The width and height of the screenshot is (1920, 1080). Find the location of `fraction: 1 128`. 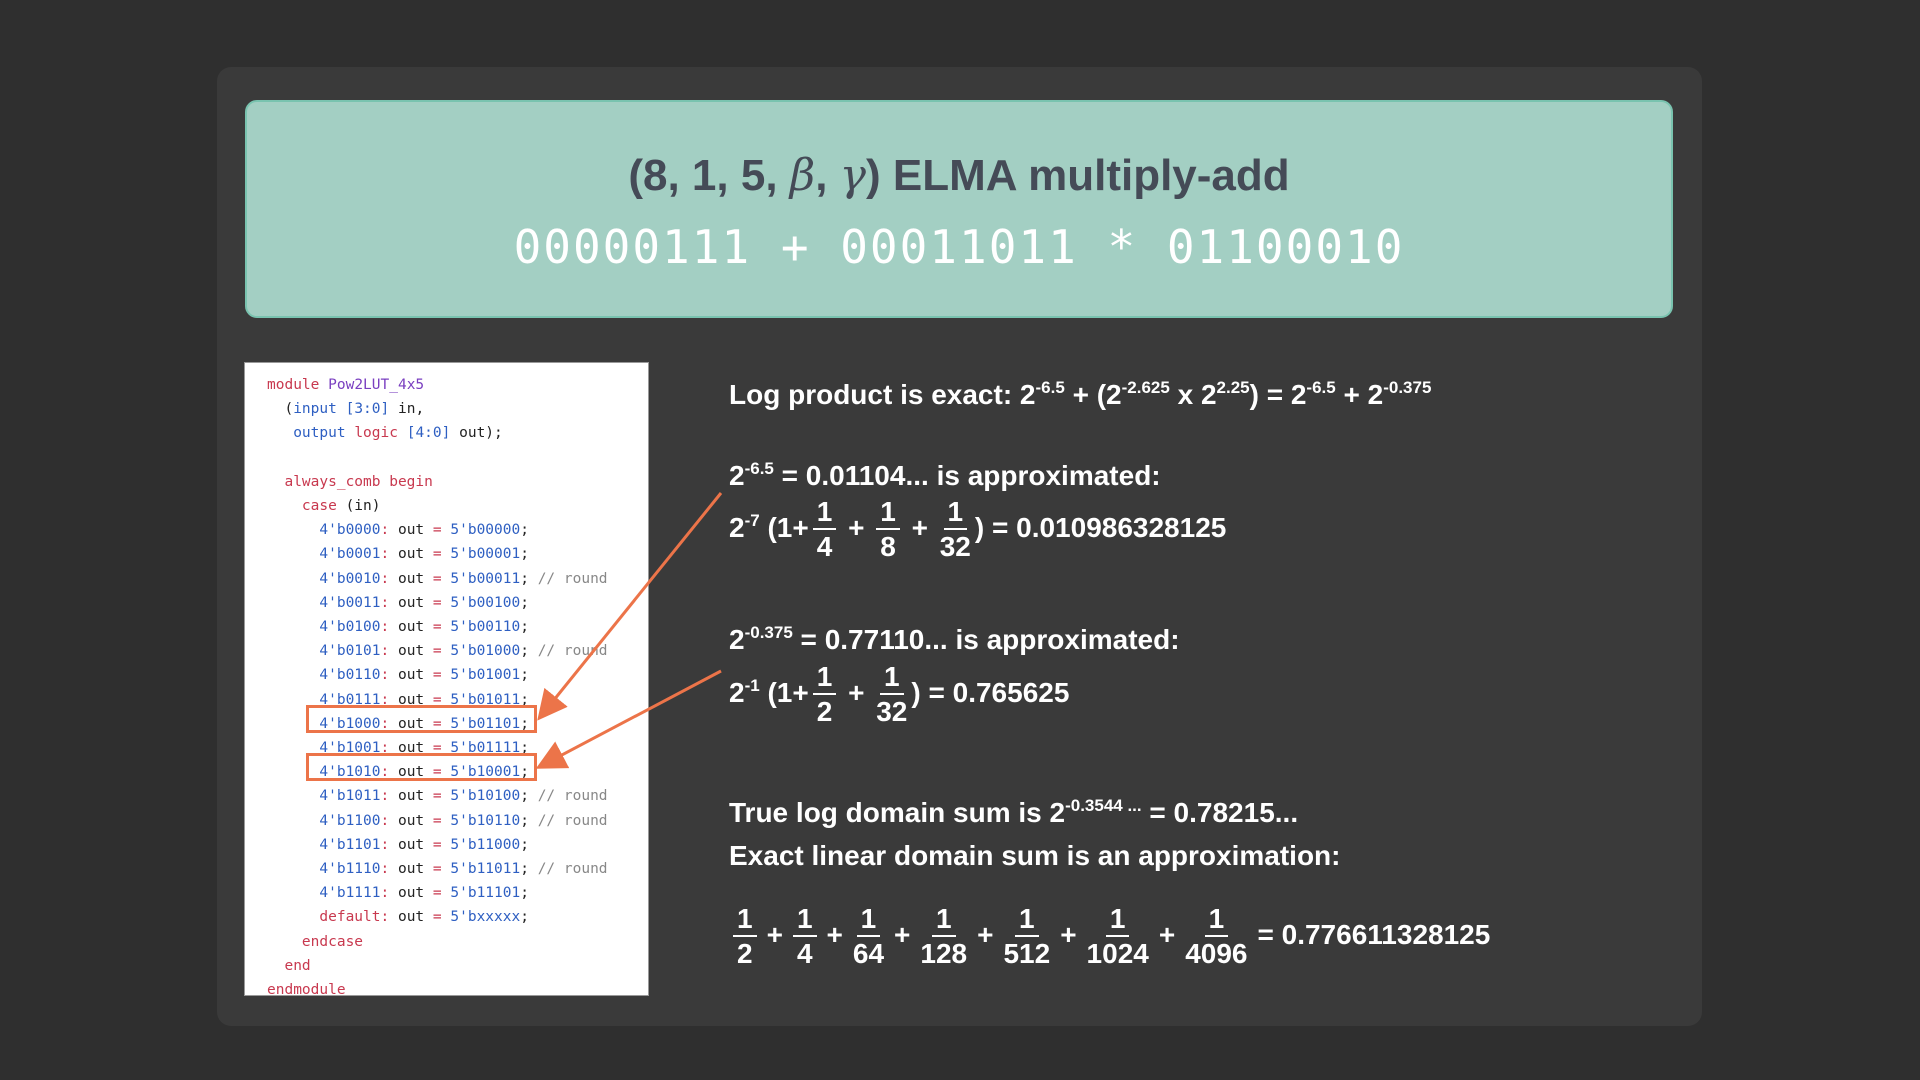

fraction: 1 128 is located at coordinates (944, 936).